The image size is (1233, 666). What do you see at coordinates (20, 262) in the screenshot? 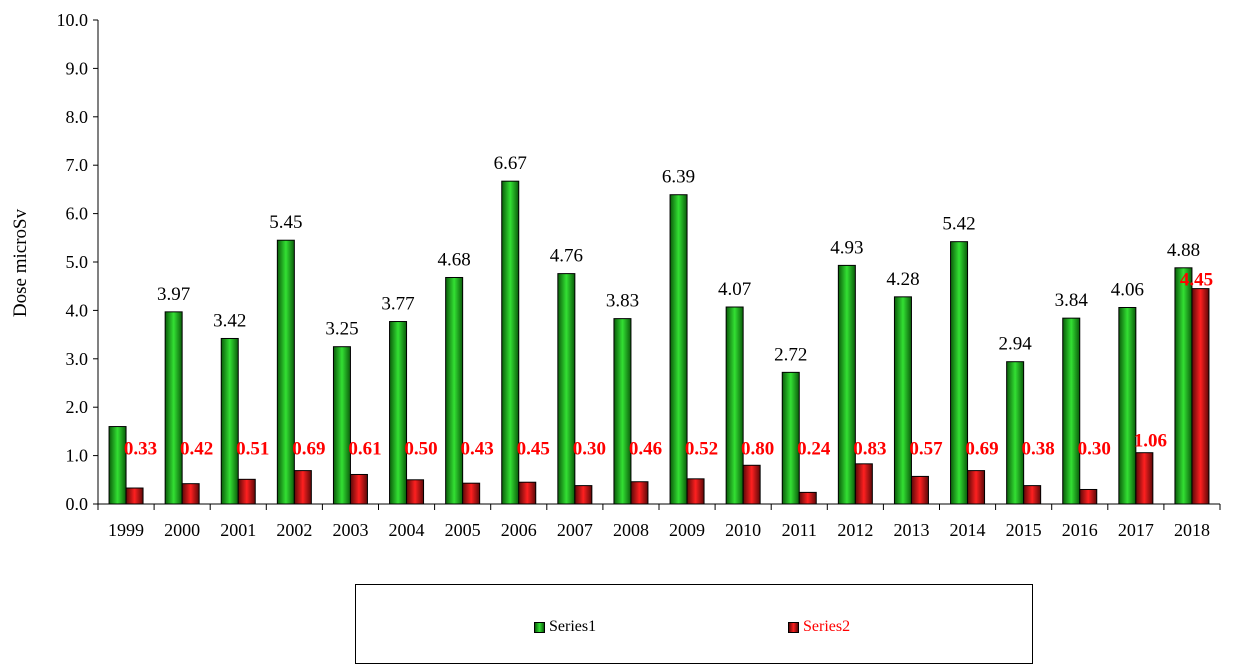
I see `y-axis-label: Dose microSv` at bounding box center [20, 262].